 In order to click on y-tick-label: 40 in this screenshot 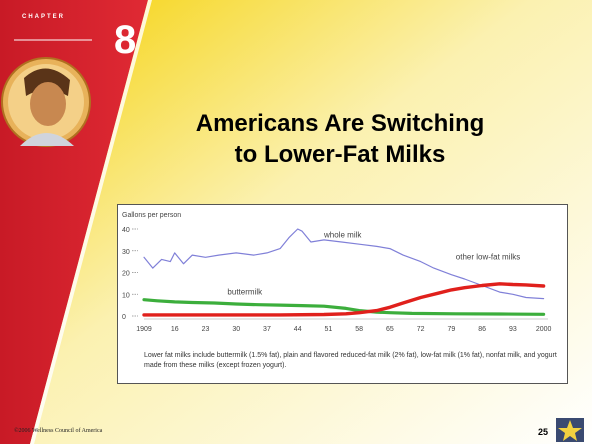, I will do `click(126, 230)`.